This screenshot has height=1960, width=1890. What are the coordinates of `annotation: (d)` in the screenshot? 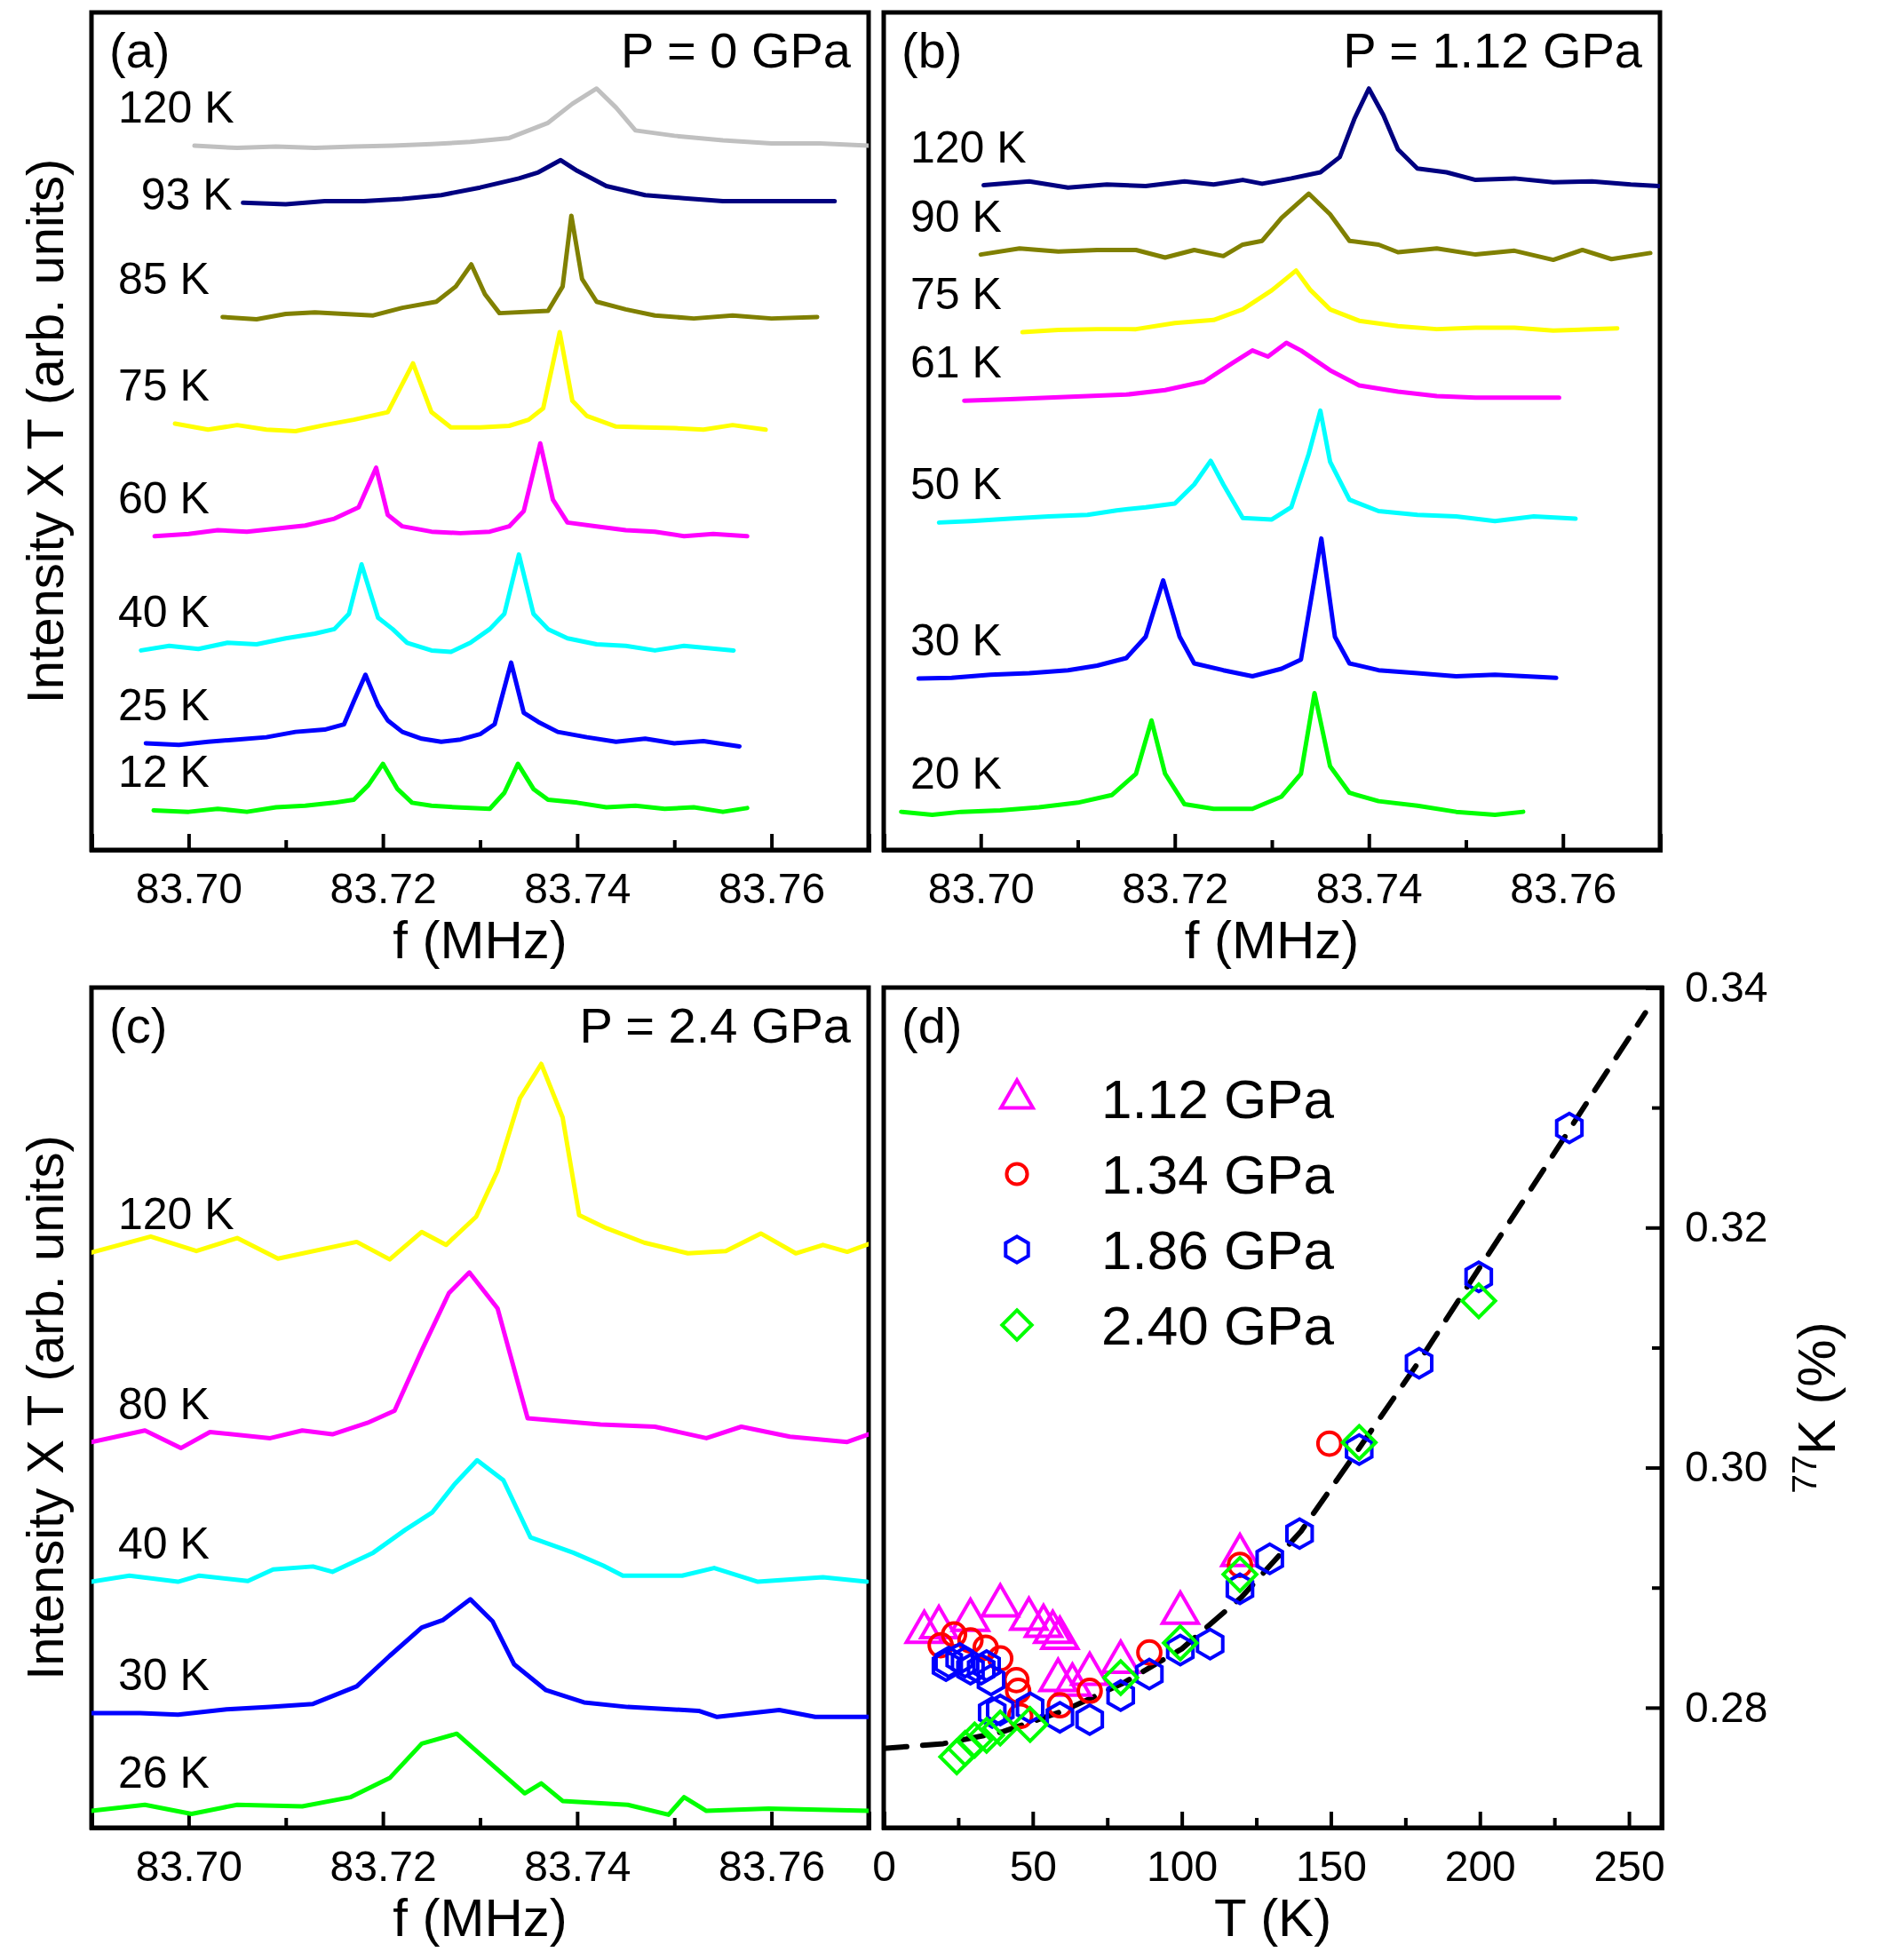 It's located at (932, 1025).